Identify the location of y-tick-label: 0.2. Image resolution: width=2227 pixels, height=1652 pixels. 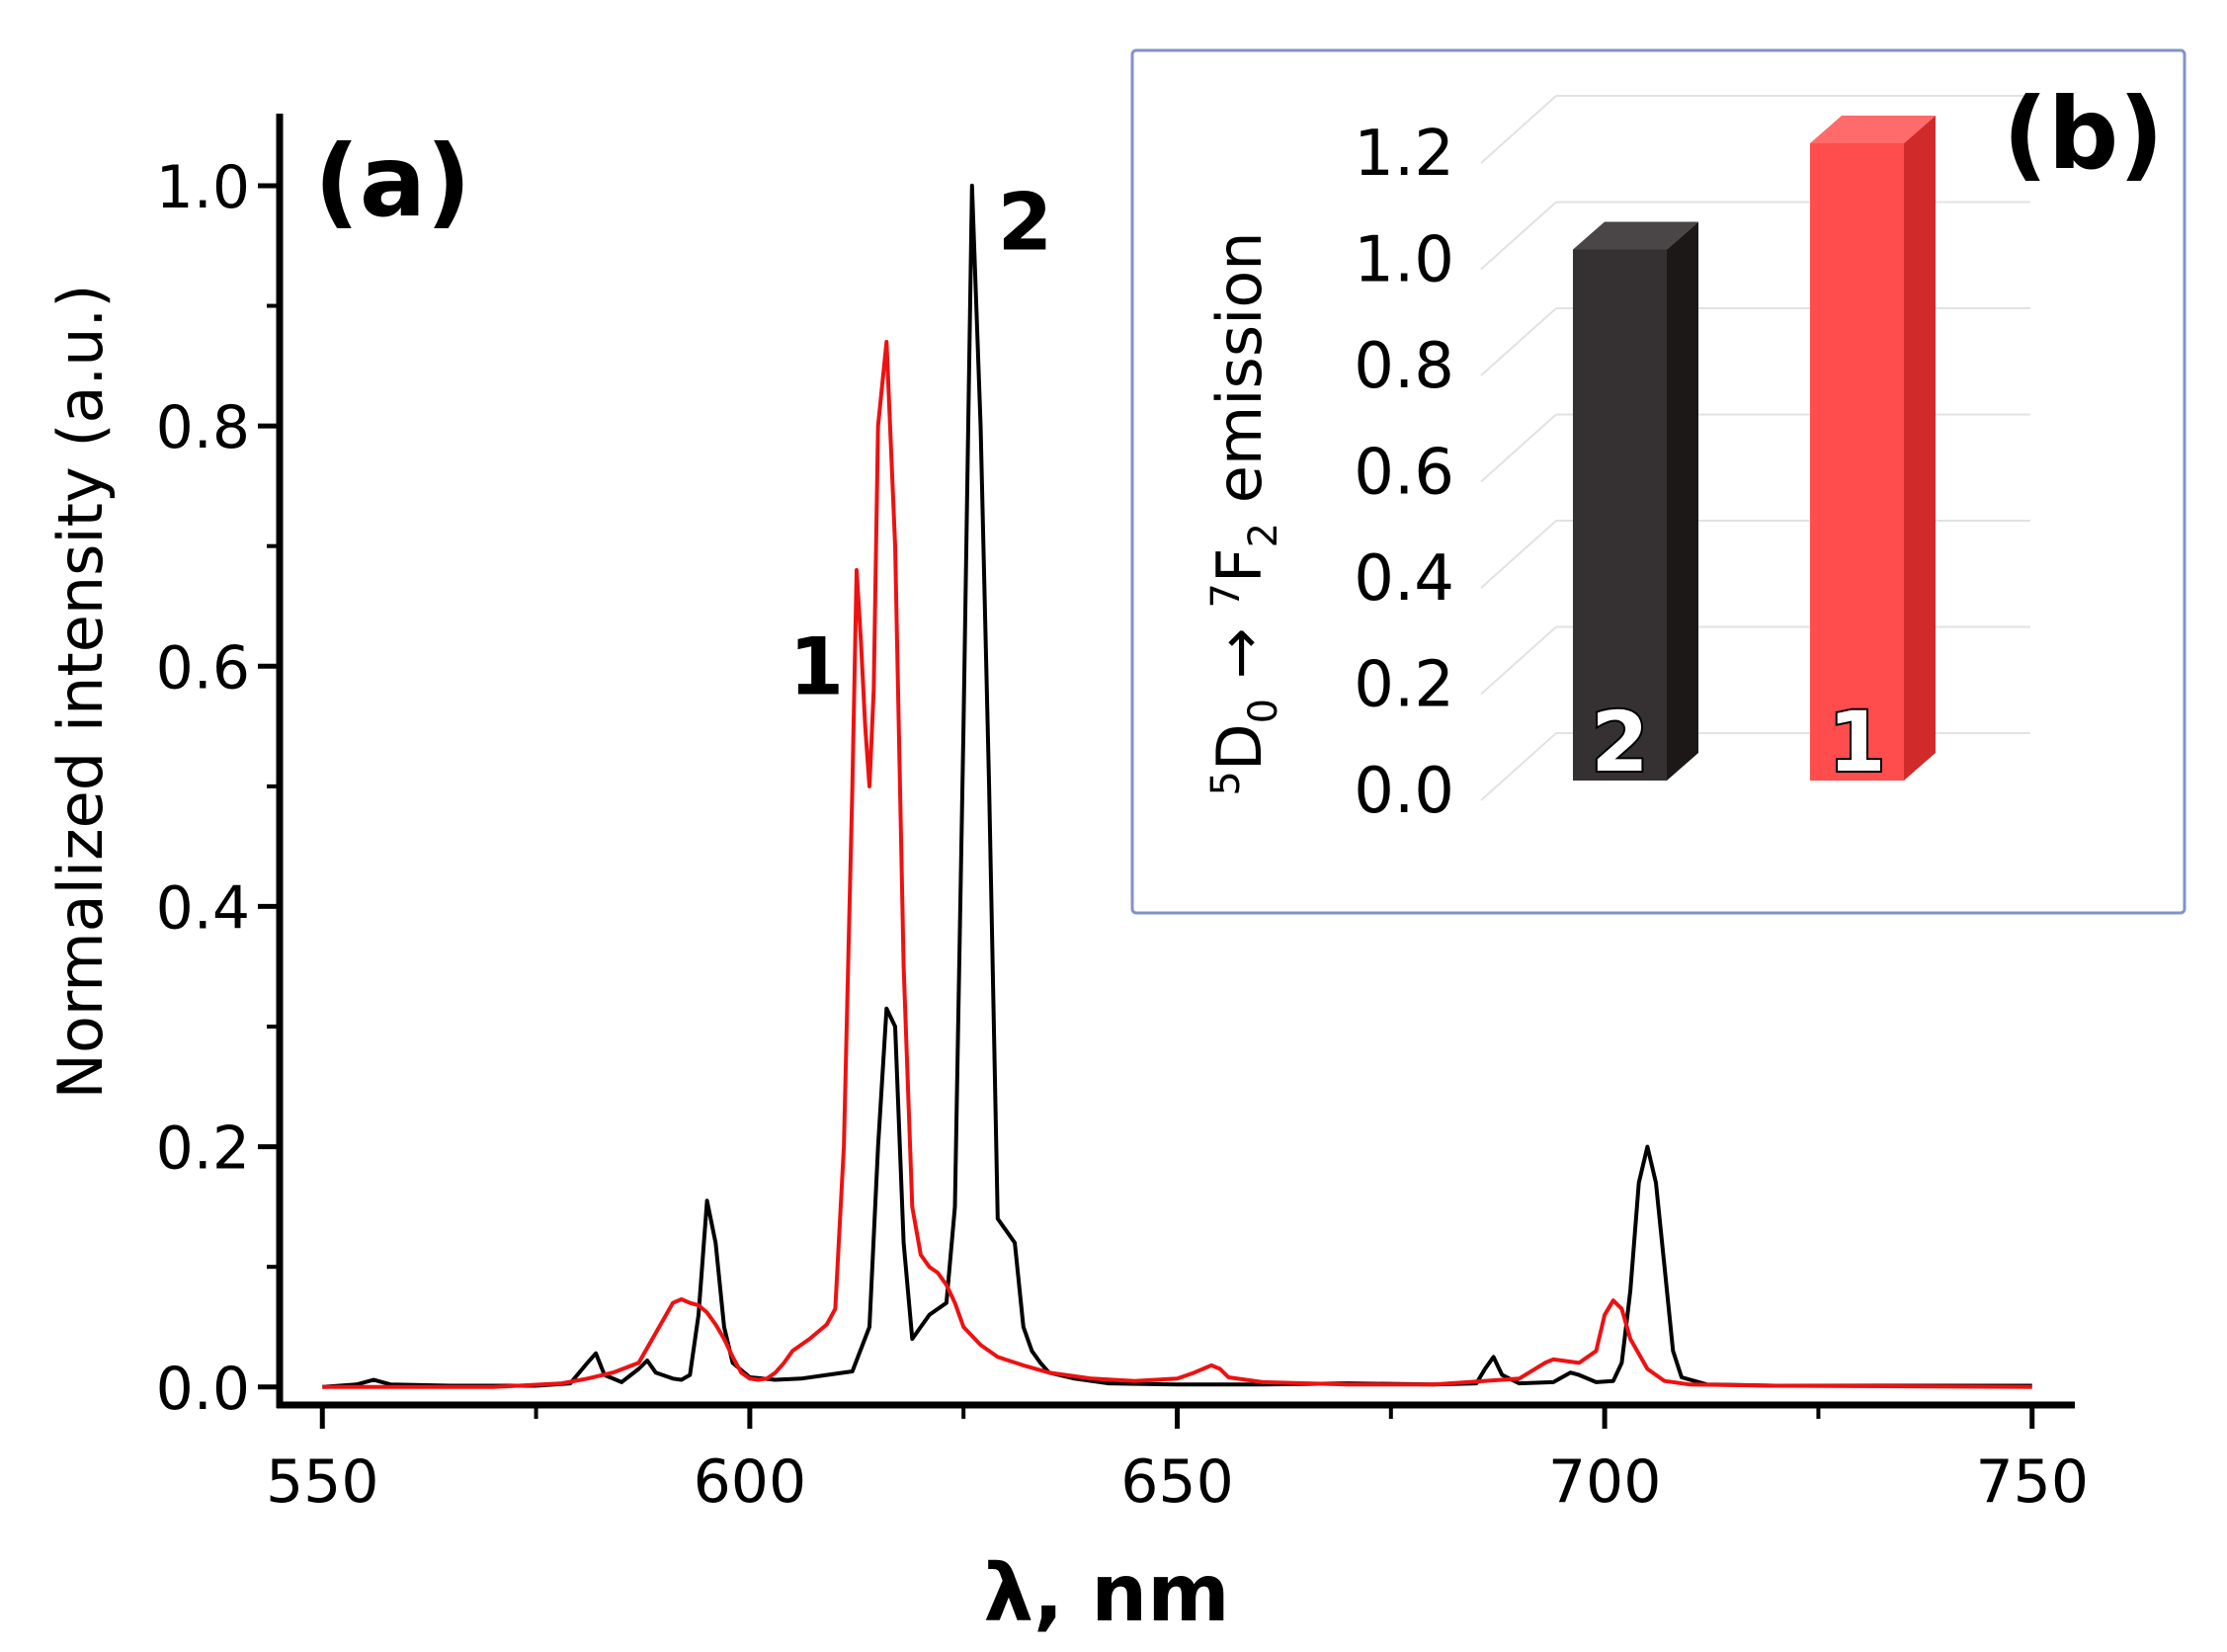
(203, 1149).